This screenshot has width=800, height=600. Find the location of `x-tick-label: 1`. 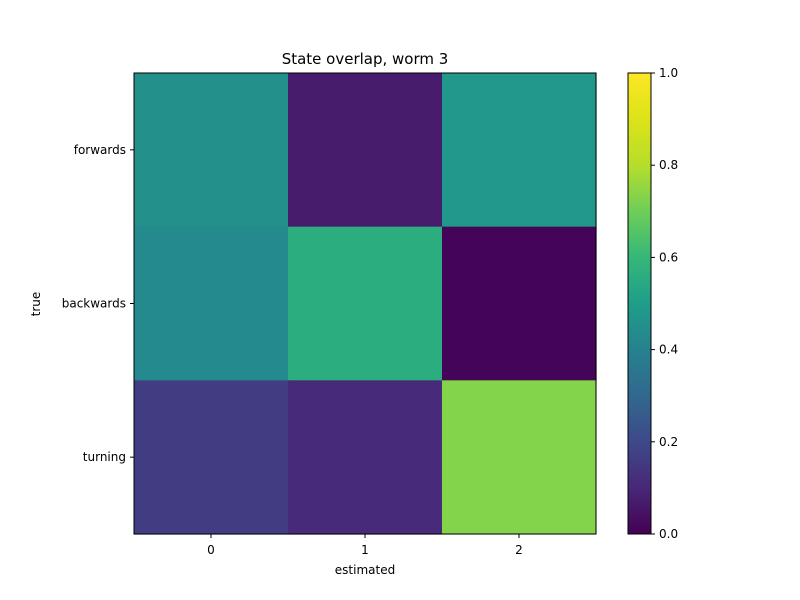

x-tick-label: 1 is located at coordinates (365, 550).